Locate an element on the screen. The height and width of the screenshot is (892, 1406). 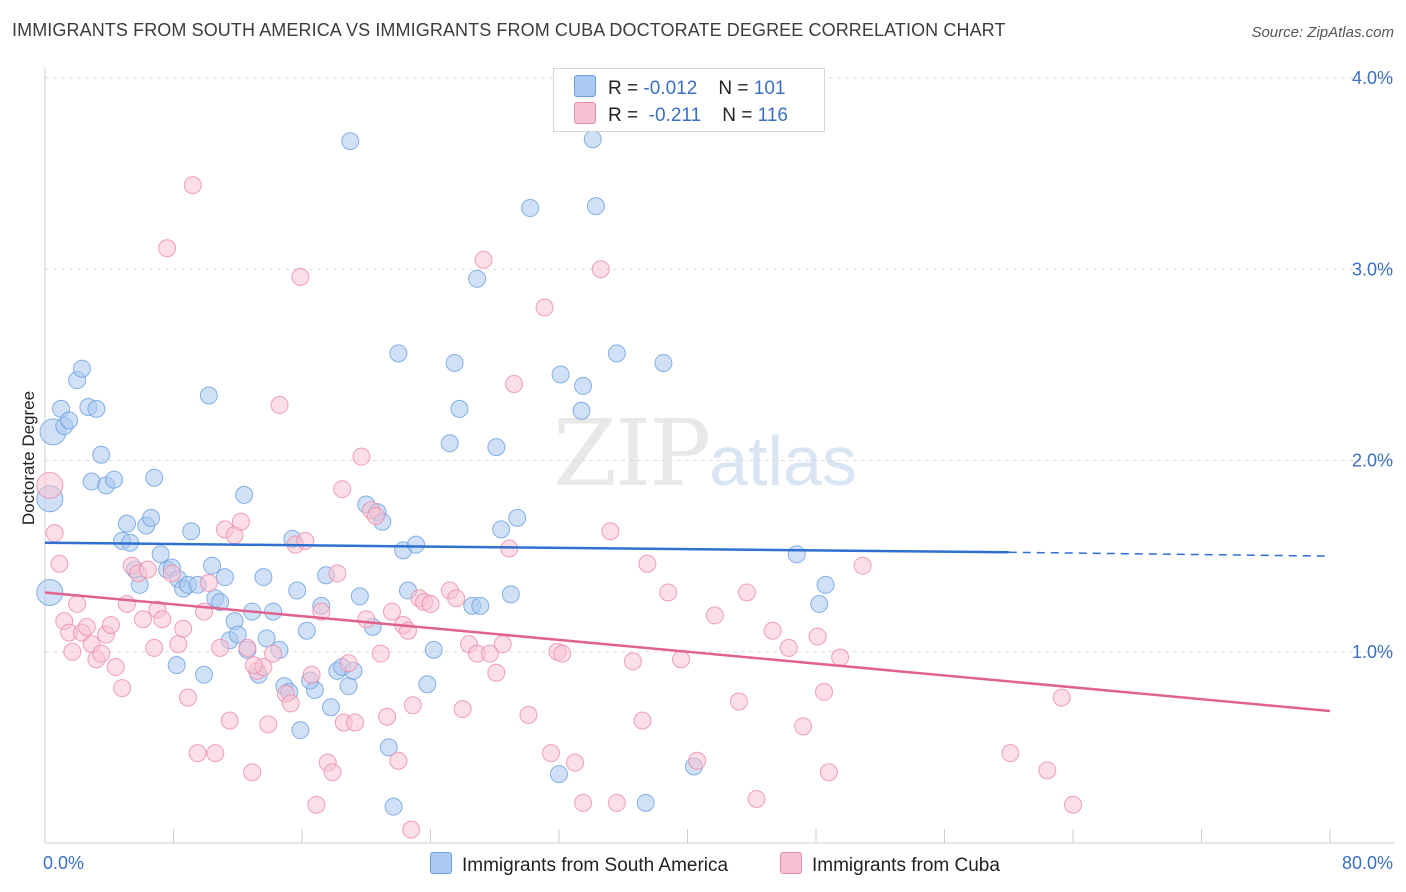
legend-item-south-america: Immigrants from South America is located at coordinates (579, 864).